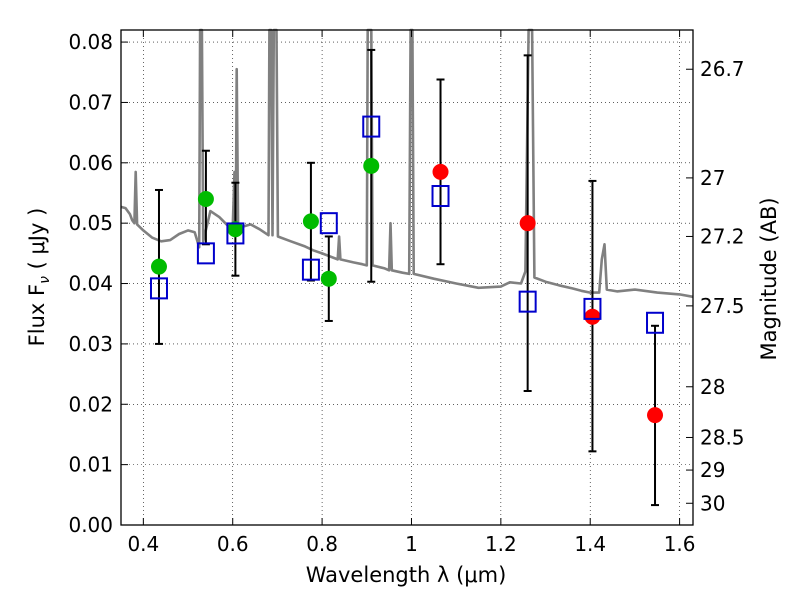 This screenshot has width=800, height=600. What do you see at coordinates (712, 470) in the screenshot?
I see `magnitude-tick-label: 29` at bounding box center [712, 470].